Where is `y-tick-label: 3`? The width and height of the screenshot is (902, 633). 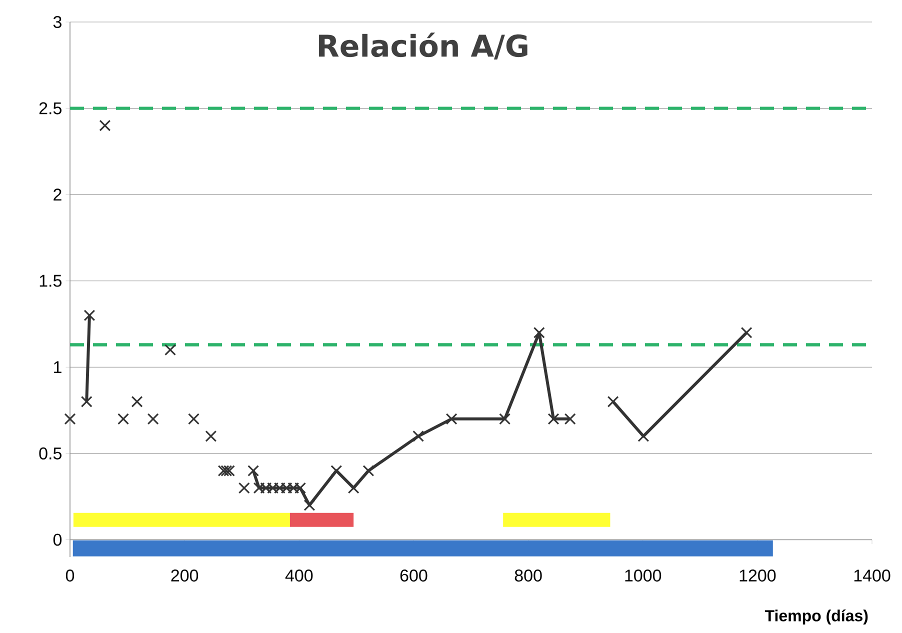 y-tick-label: 3 is located at coordinates (57, 22).